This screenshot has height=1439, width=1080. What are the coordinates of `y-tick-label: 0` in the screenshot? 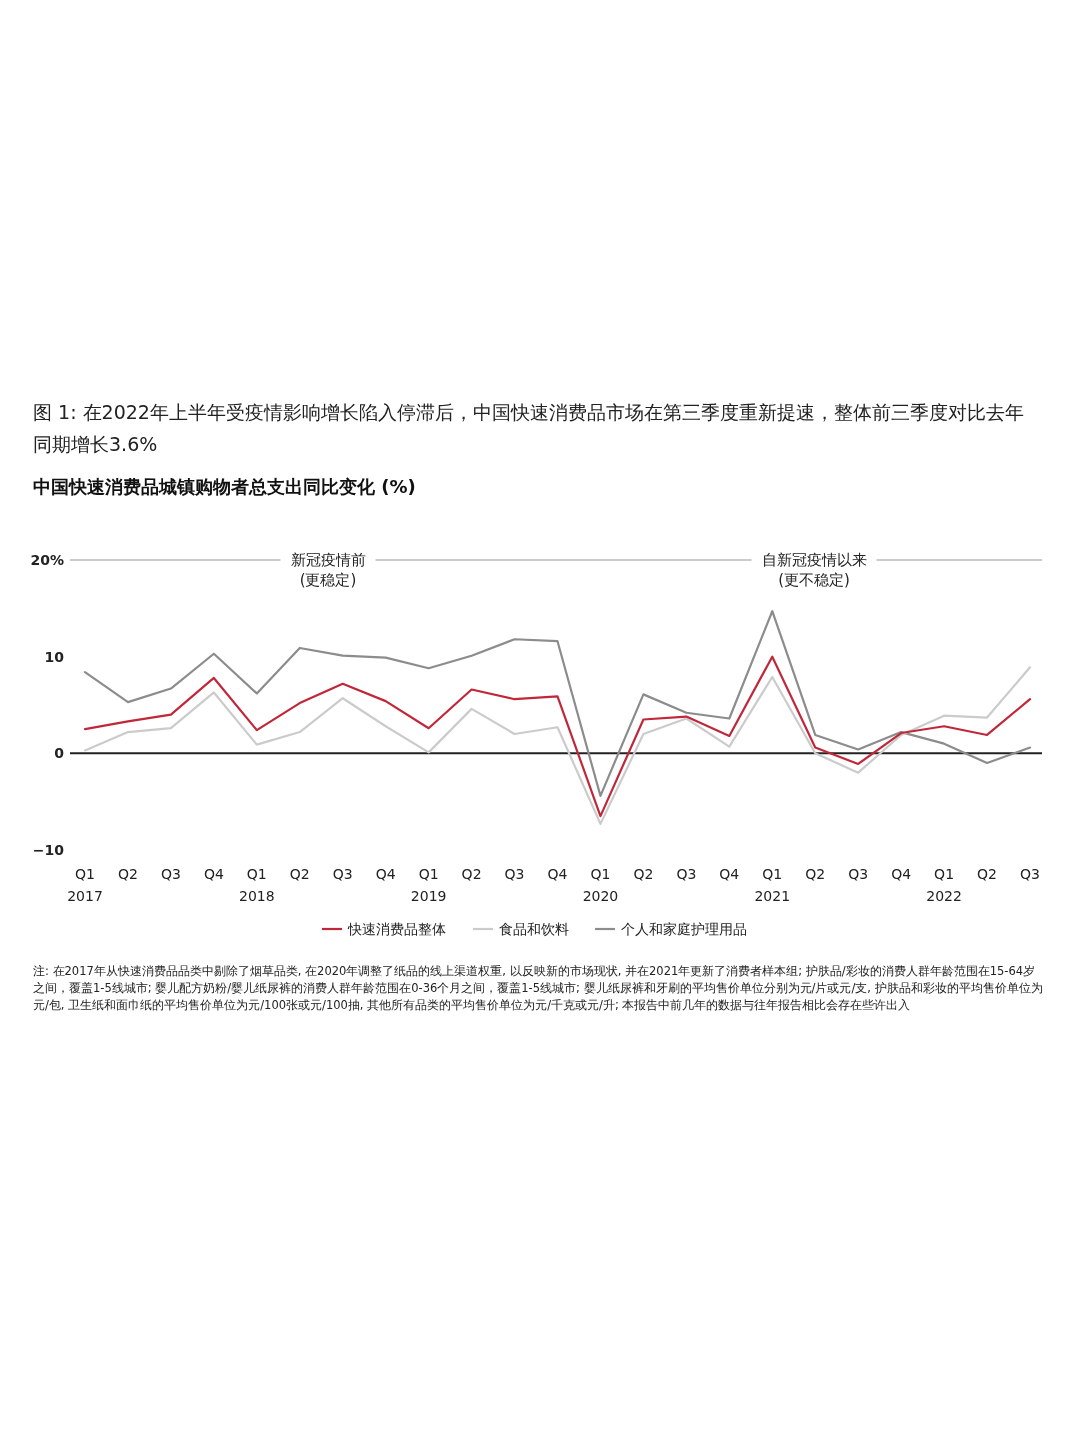 It's located at (59, 753).